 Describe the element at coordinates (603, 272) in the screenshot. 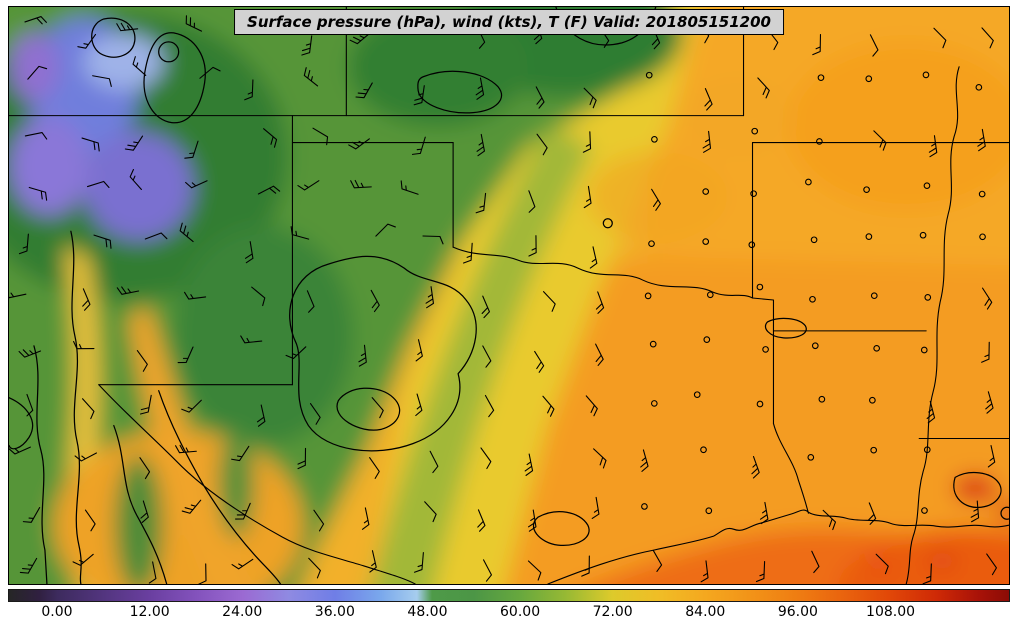

I see `border-red-river` at that location.